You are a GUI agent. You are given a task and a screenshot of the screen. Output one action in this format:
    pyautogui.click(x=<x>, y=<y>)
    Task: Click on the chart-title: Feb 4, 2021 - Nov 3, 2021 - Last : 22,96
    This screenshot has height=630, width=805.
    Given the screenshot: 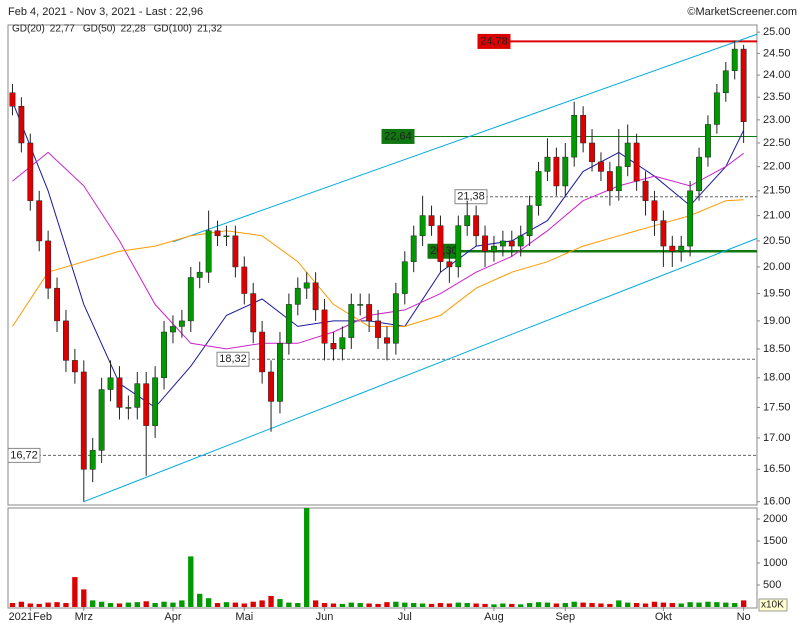 What is the action you would take?
    pyautogui.click(x=105, y=12)
    